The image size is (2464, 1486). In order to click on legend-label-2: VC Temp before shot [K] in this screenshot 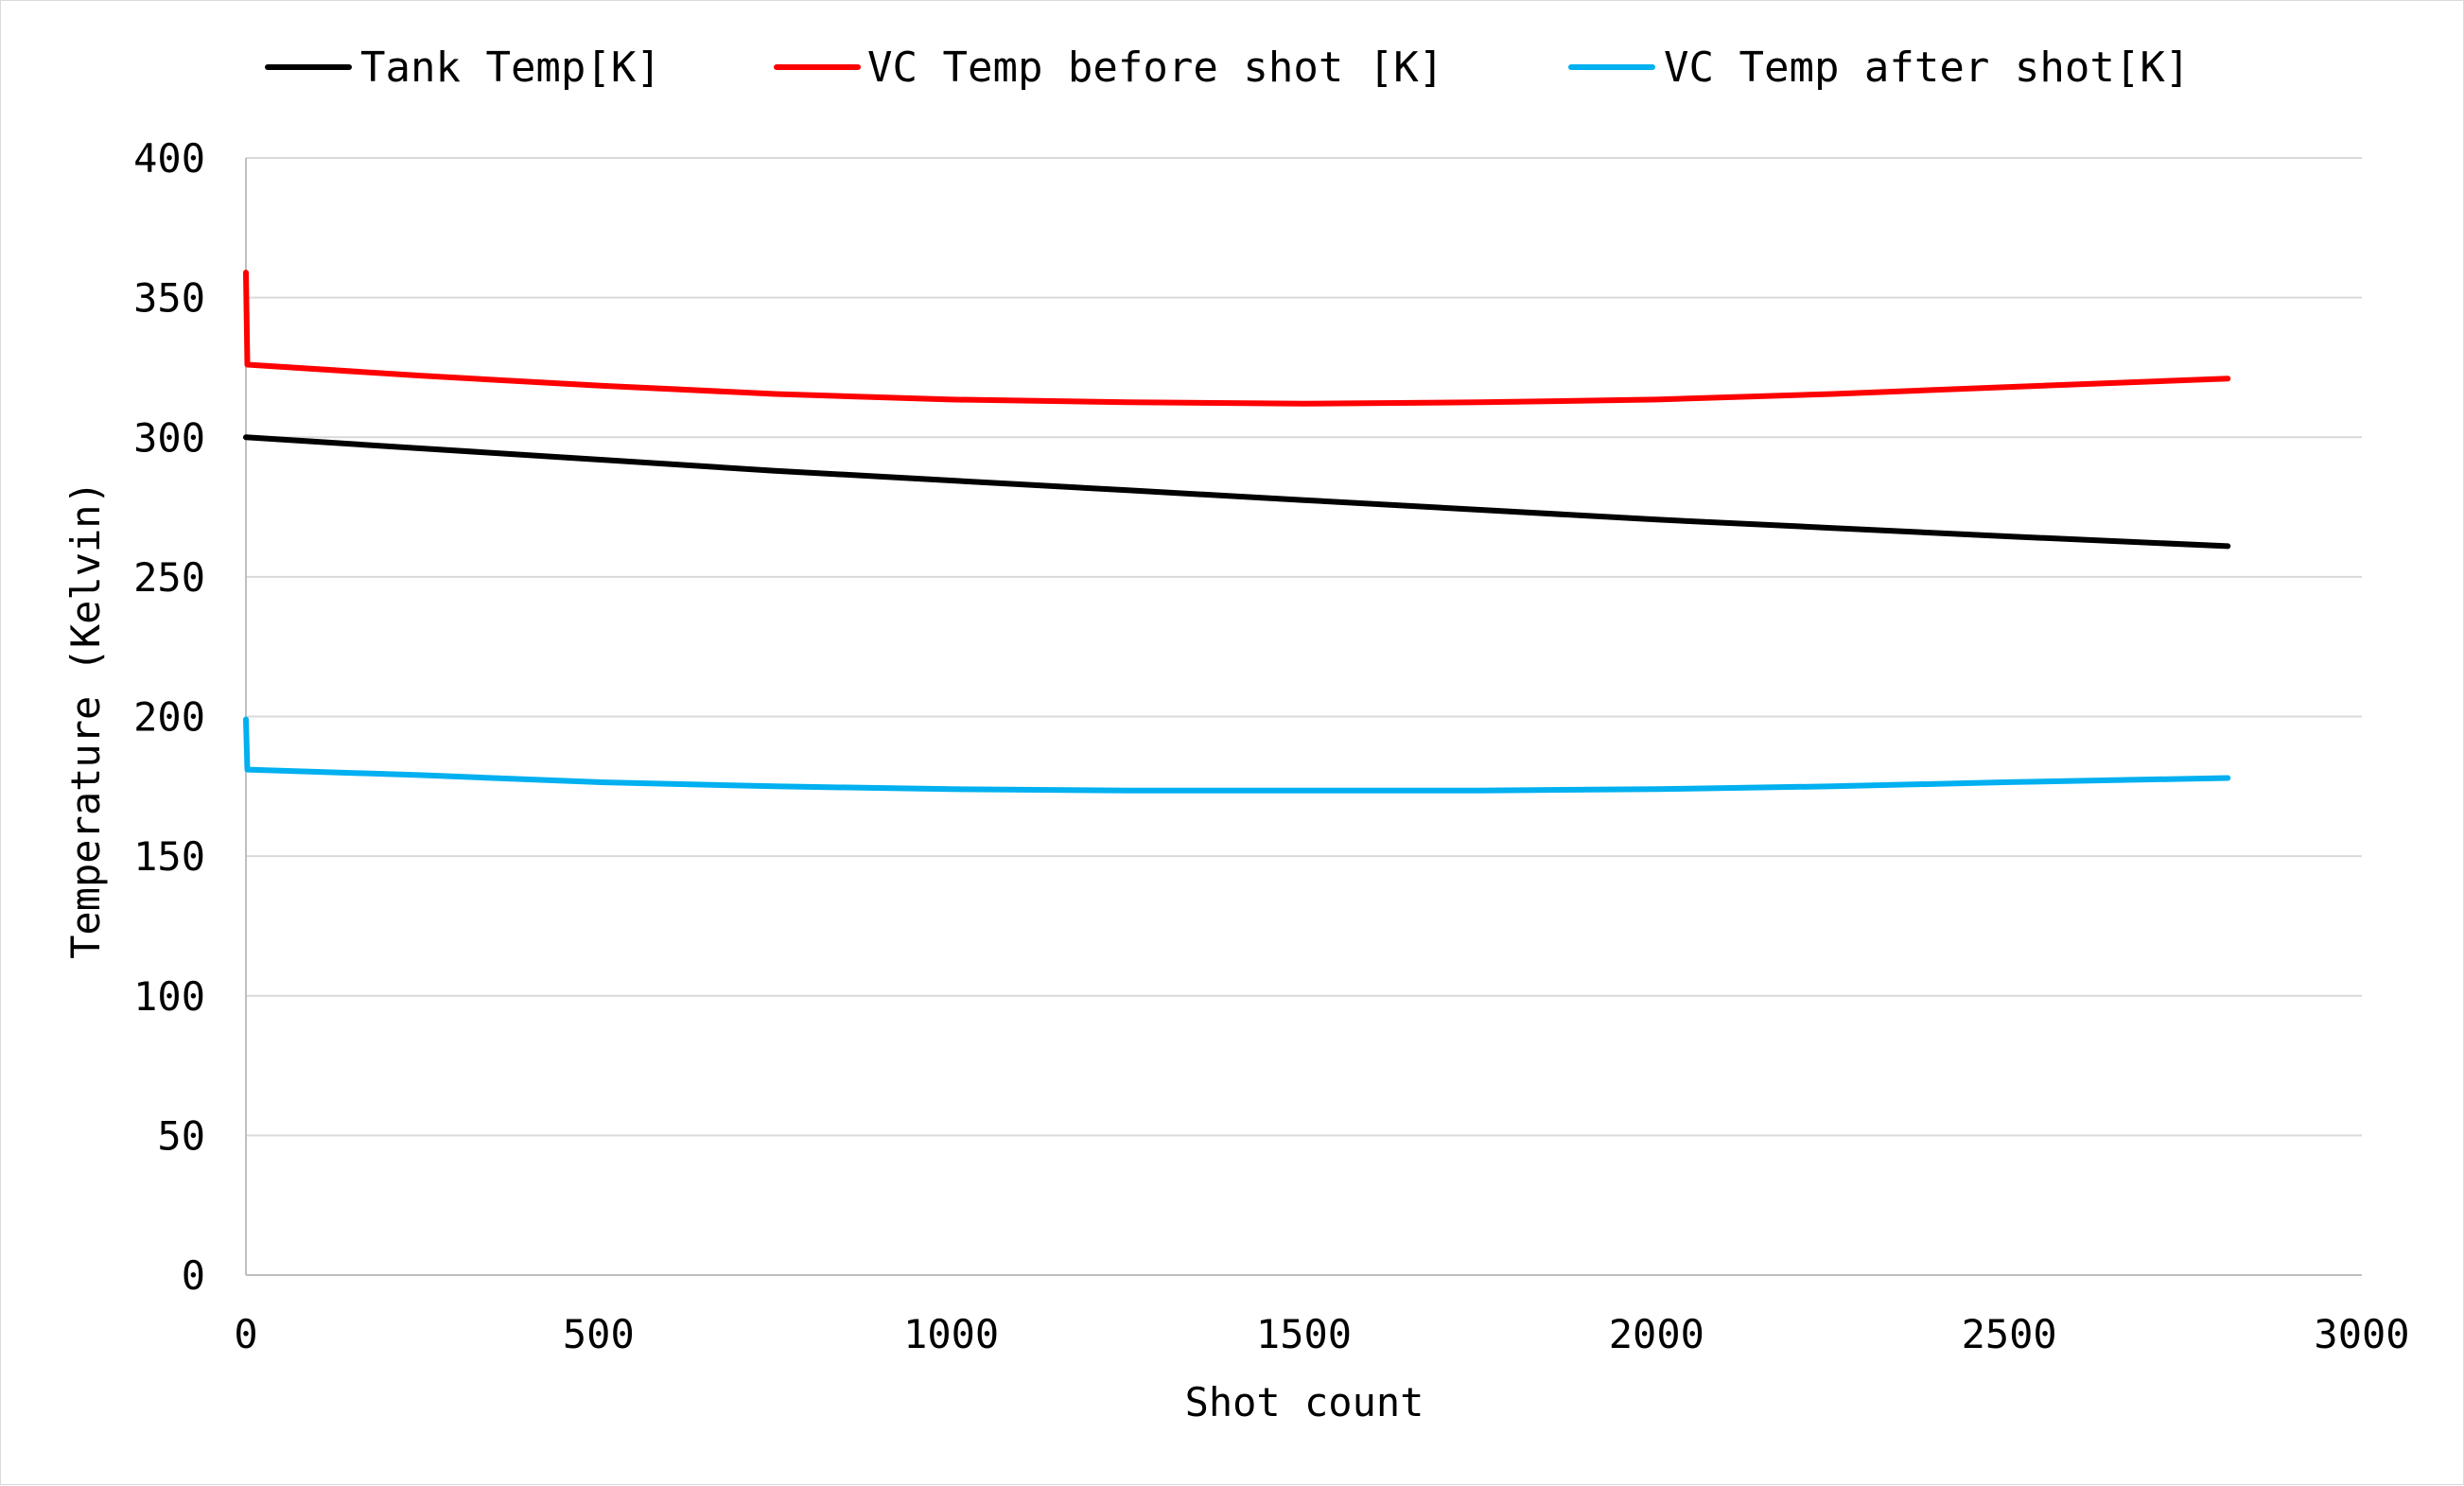, I will do `click(1155, 68)`.